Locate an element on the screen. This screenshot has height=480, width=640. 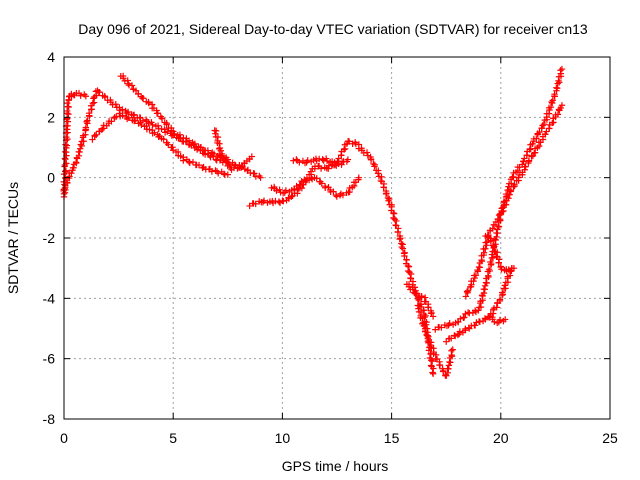
y-tick-label: -4 is located at coordinates (49, 298).